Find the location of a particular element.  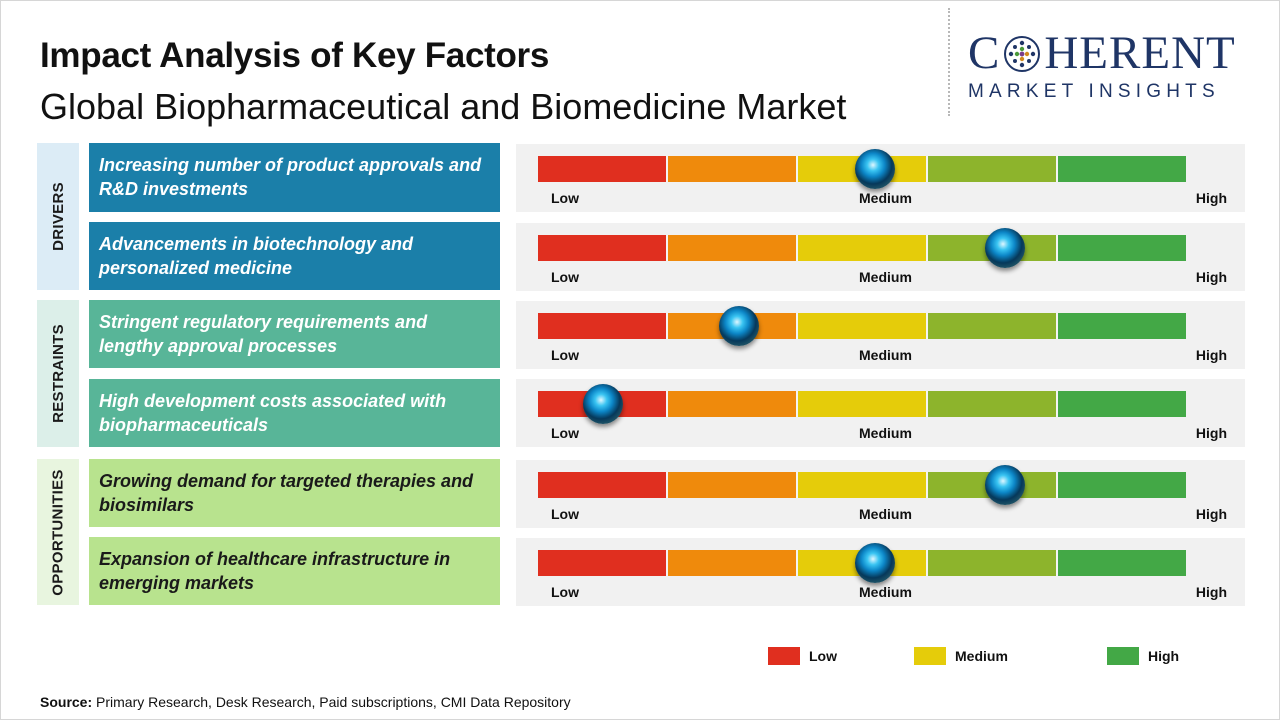

group-label-text: DRIVERS is located at coordinates (58, 216).